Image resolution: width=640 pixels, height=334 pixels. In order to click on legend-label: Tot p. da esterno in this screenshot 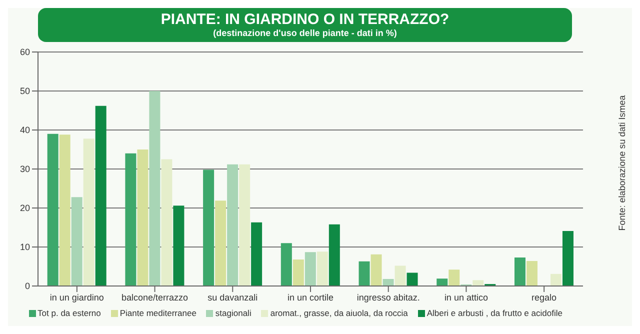, I will do `click(68, 313)`.